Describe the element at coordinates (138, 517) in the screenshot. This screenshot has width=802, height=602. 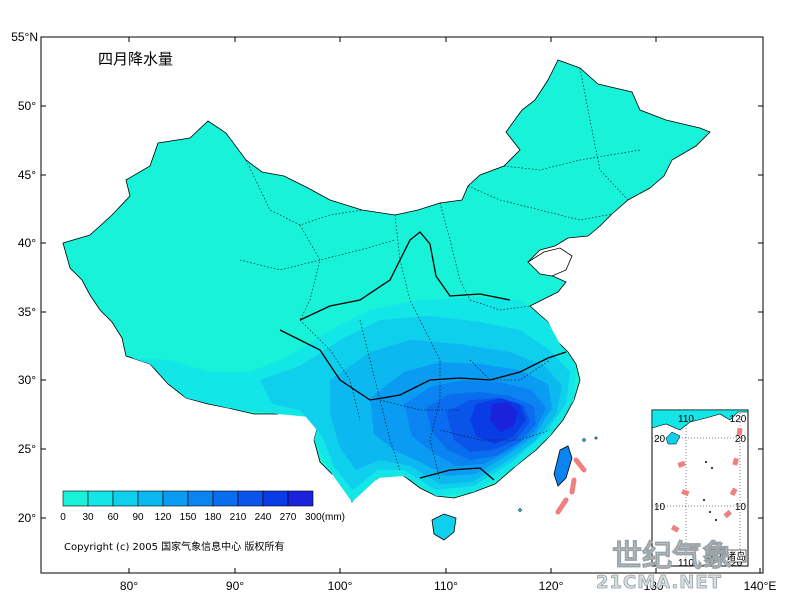
I see `legend-label: 90` at that location.